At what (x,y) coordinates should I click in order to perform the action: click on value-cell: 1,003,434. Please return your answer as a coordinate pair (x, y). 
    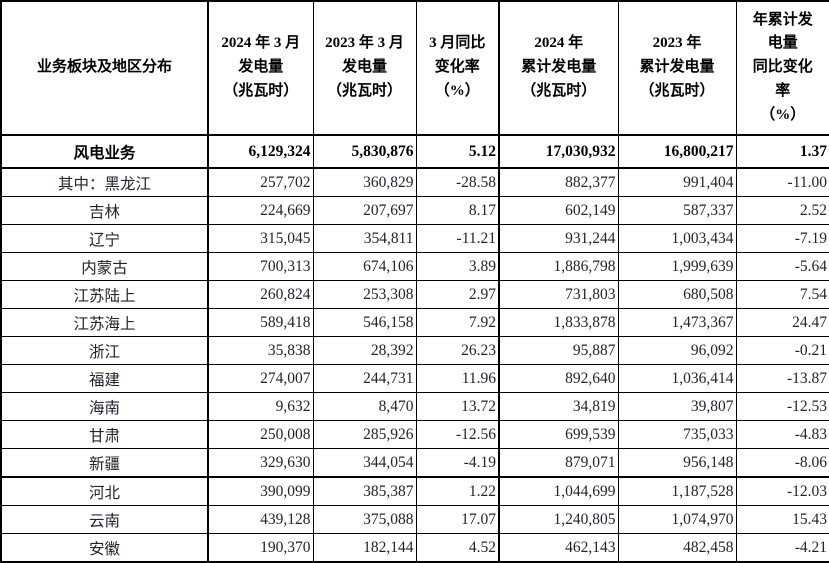
    Looking at the image, I should click on (677, 238).